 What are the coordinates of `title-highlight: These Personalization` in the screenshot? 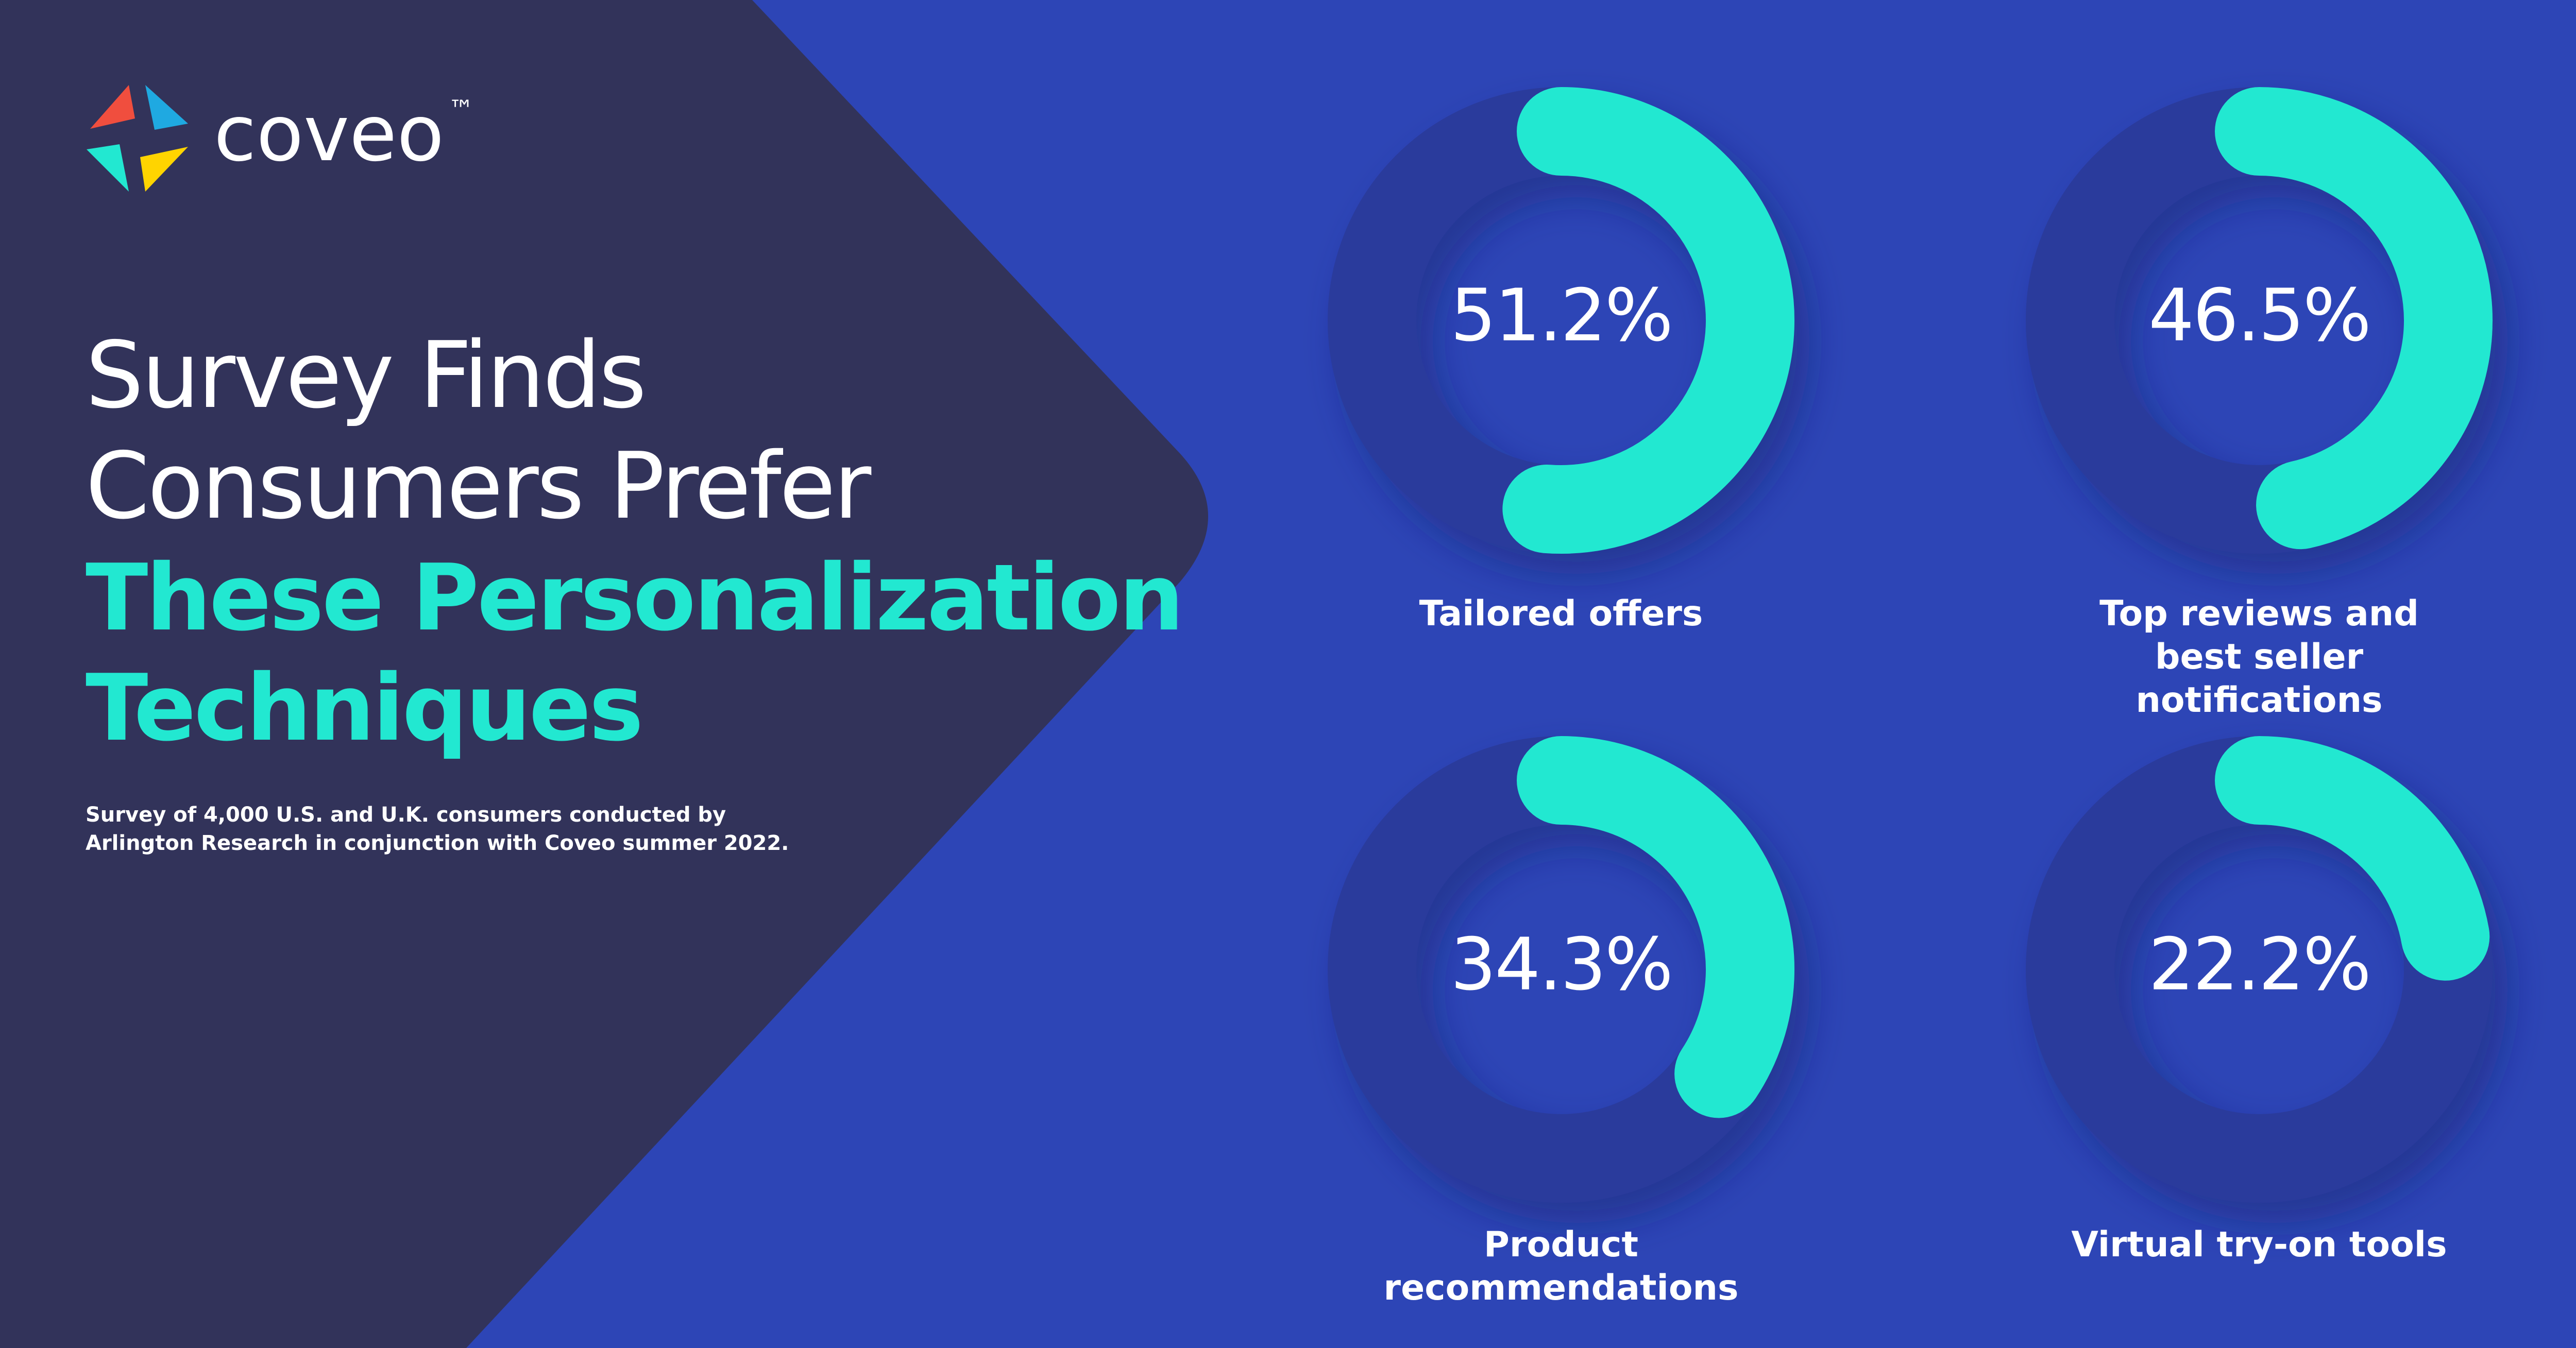 It's located at (634, 597).